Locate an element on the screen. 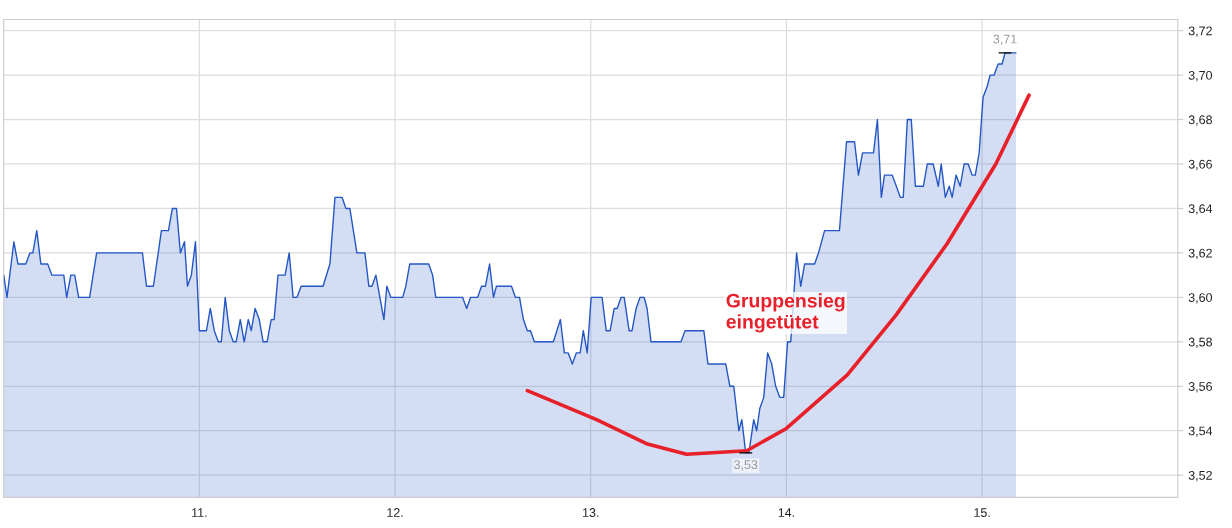 This screenshot has height=528, width=1232. x-tick-label: 11. is located at coordinates (199, 512).